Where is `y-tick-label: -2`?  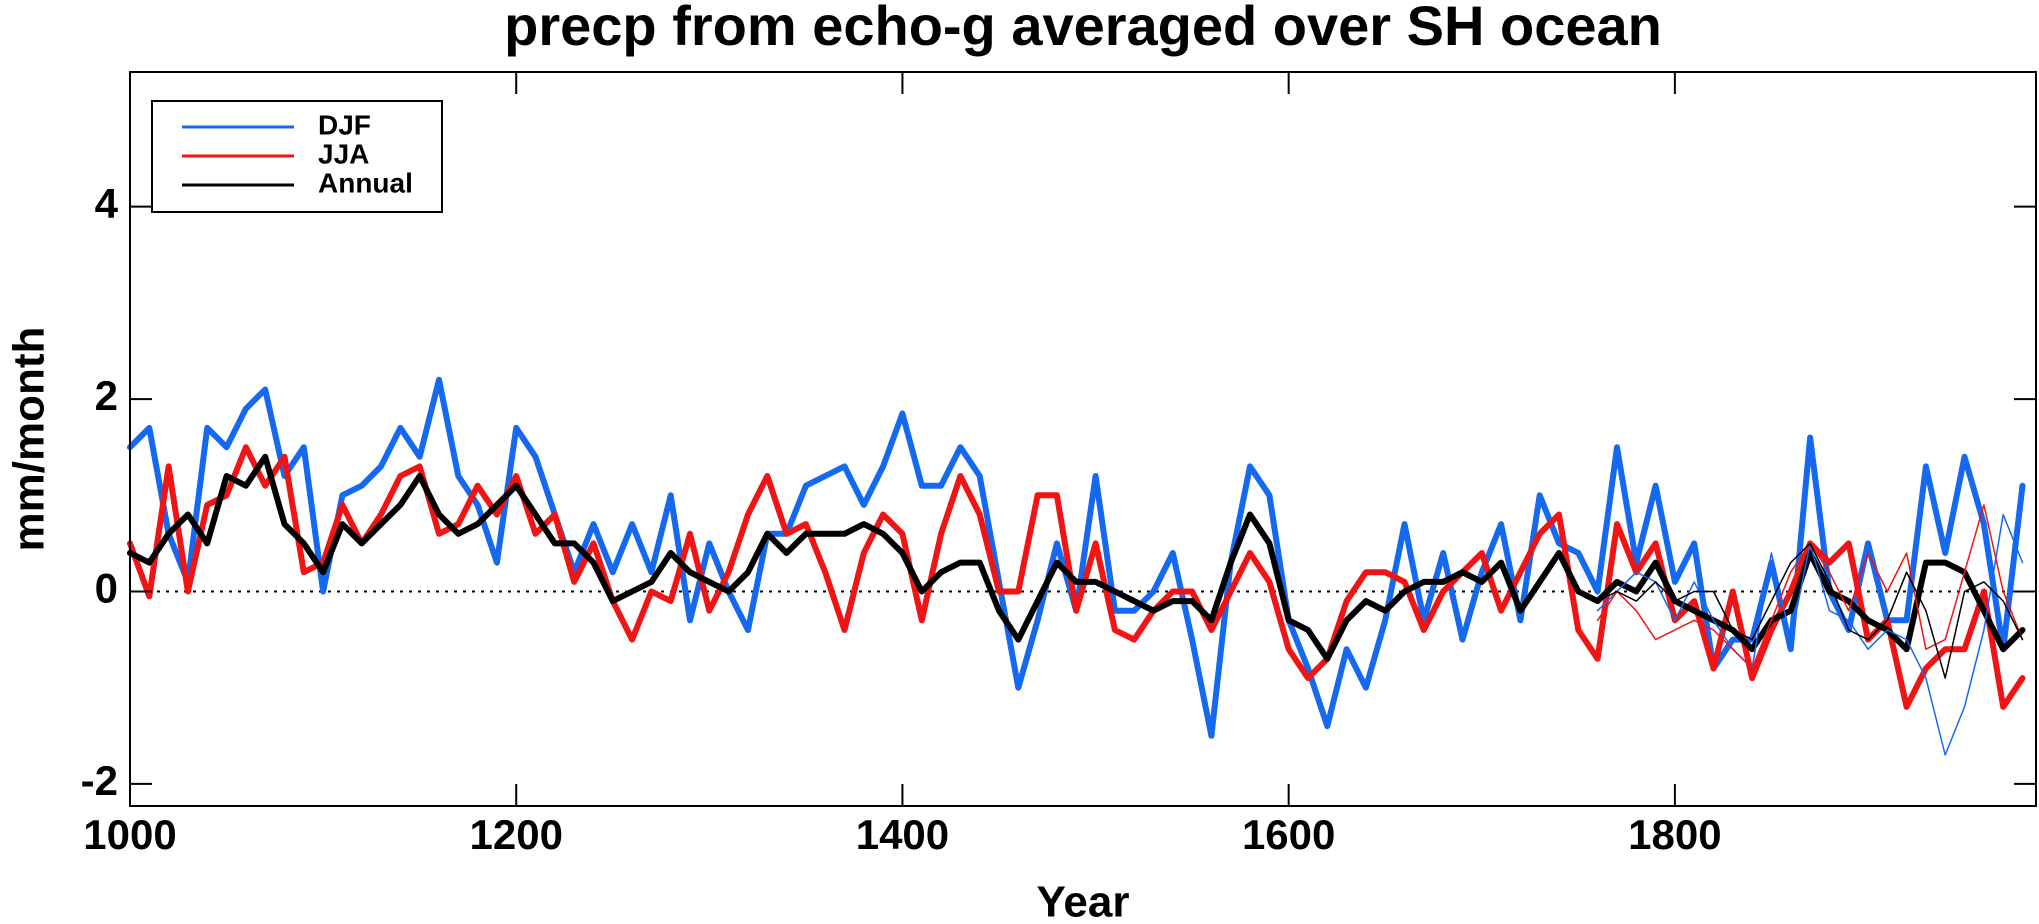
y-tick-label: -2 is located at coordinates (99, 780).